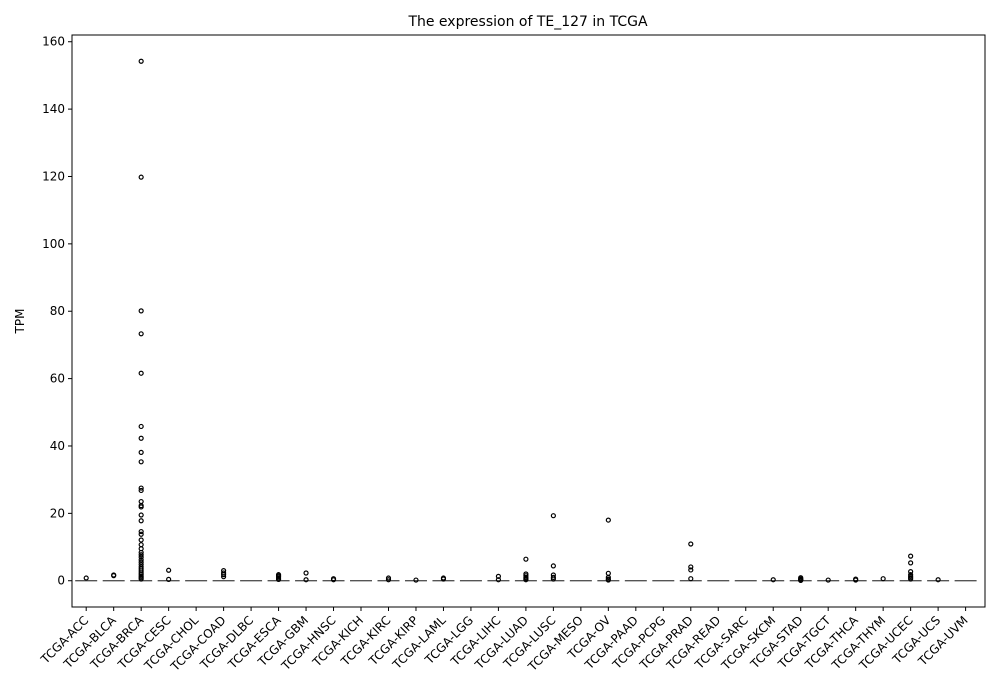  What do you see at coordinates (20, 322) in the screenshot?
I see `y-axis-label: TPM` at bounding box center [20, 322].